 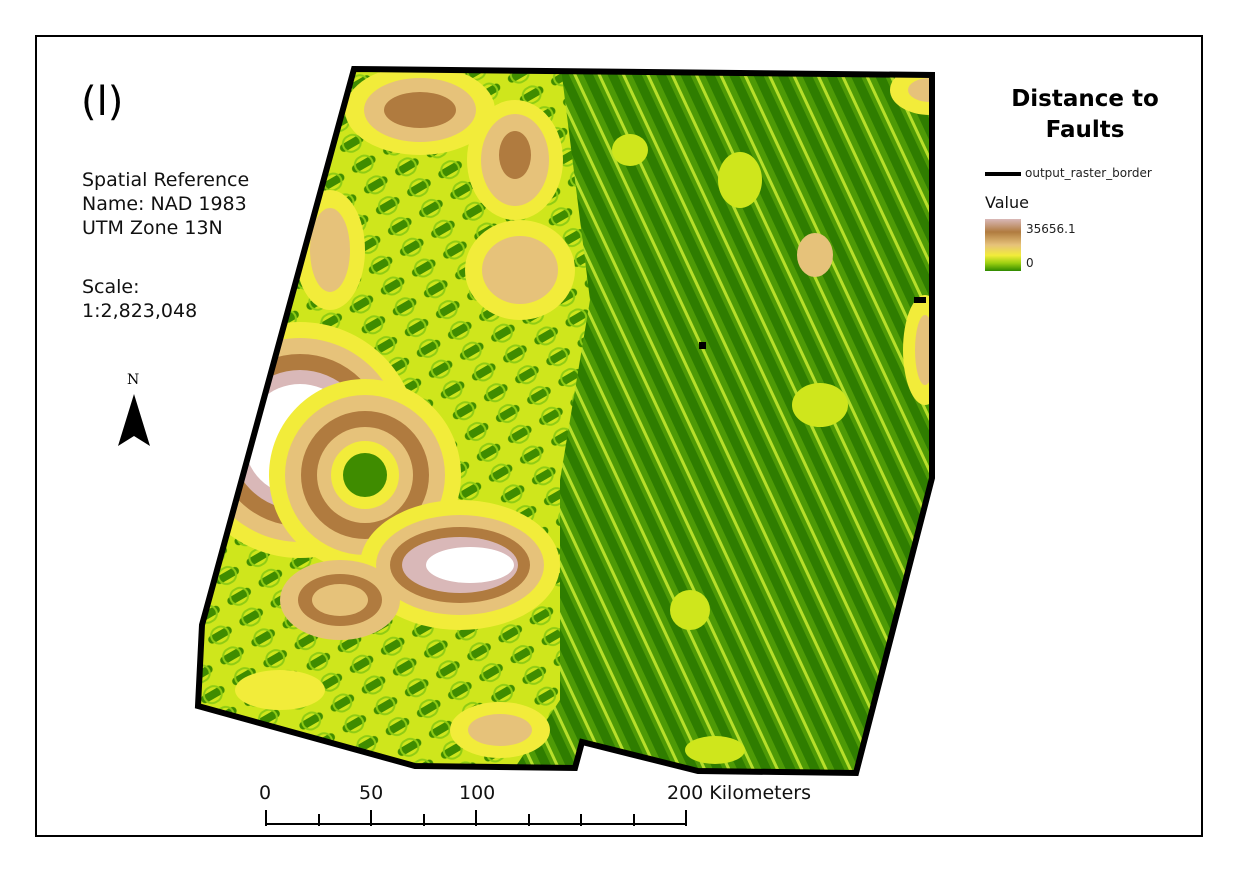 I want to click on scale-label-50: 50, so click(x=371, y=793).